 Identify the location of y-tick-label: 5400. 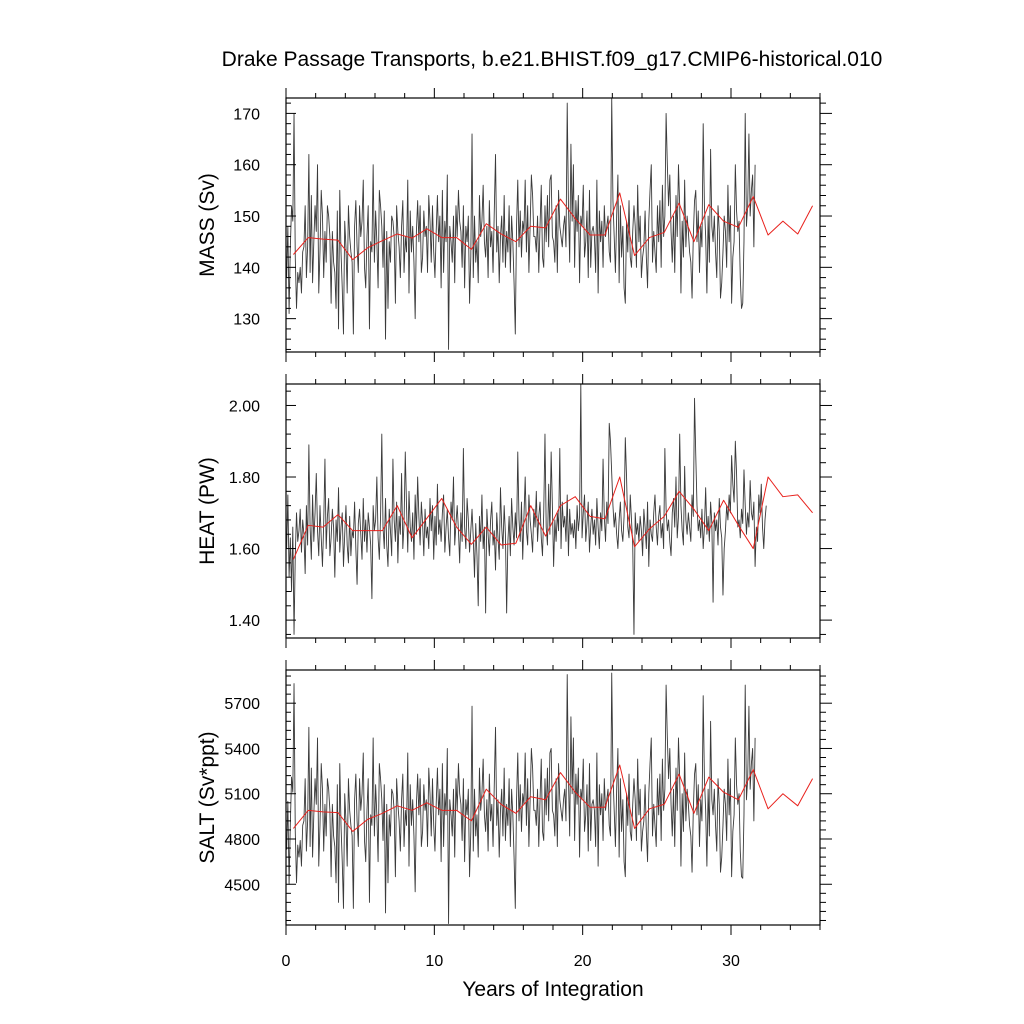
(242, 749).